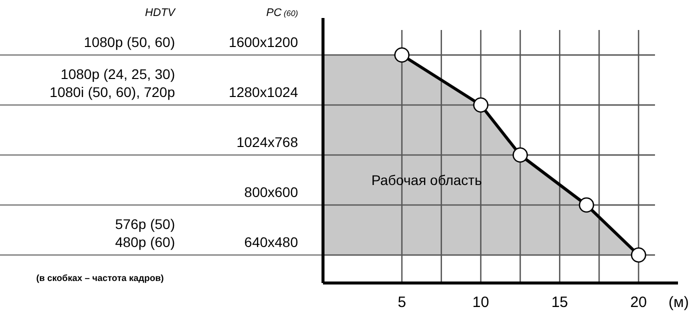 This screenshot has width=690, height=323. What do you see at coordinates (161, 13) in the screenshot?
I see `y2-axis-title: HDTV` at bounding box center [161, 13].